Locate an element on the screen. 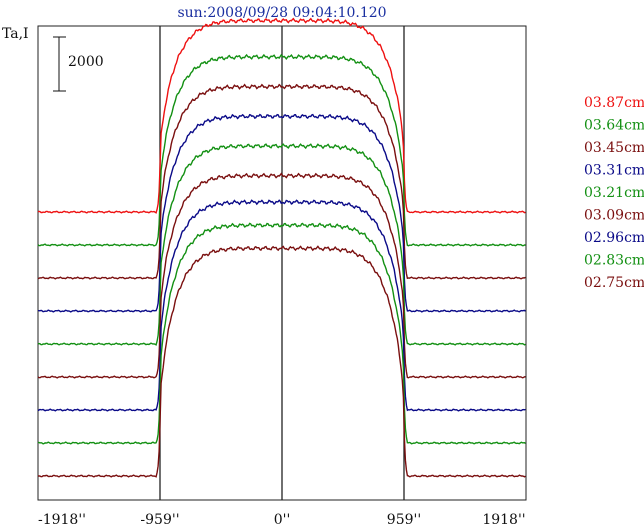  legend-item: 03.87cm is located at coordinates (614, 103).